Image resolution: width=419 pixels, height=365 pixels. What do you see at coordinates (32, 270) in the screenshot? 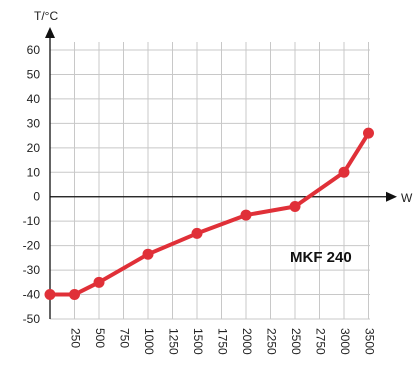
I see `y-tick-label: -30` at bounding box center [32, 270].